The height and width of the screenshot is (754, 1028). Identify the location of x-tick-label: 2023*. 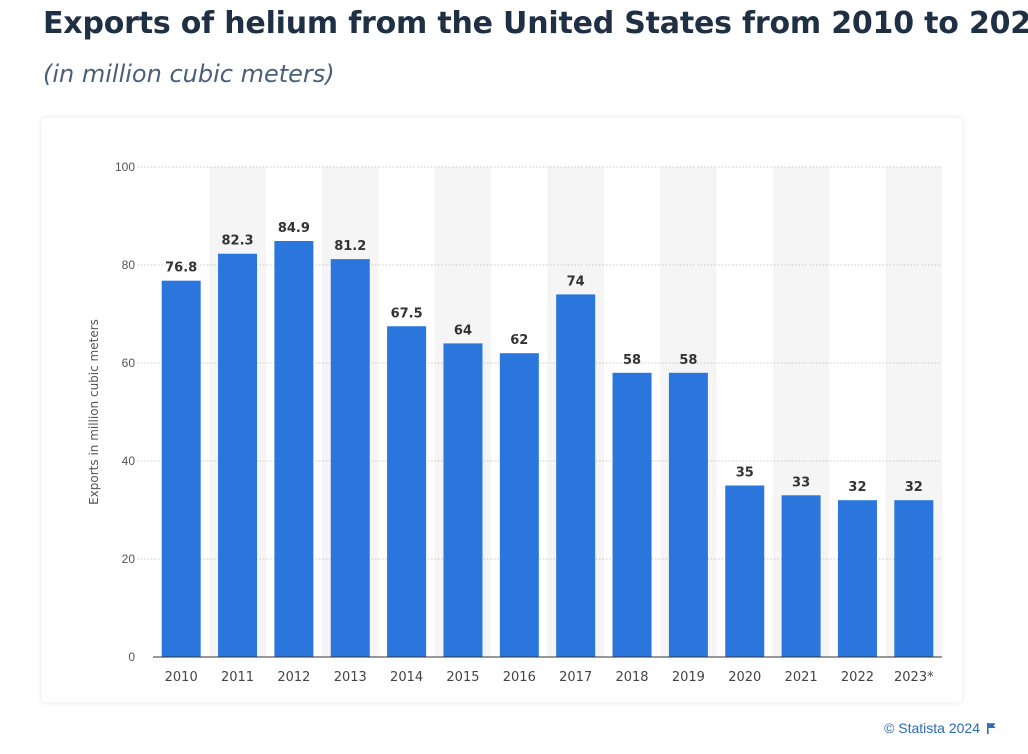
(914, 677).